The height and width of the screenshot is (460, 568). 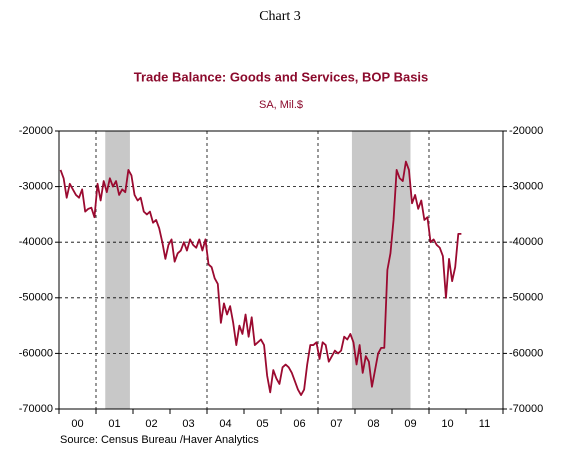 What do you see at coordinates (526, 242) in the screenshot?
I see `y2-tick-label: -40000` at bounding box center [526, 242].